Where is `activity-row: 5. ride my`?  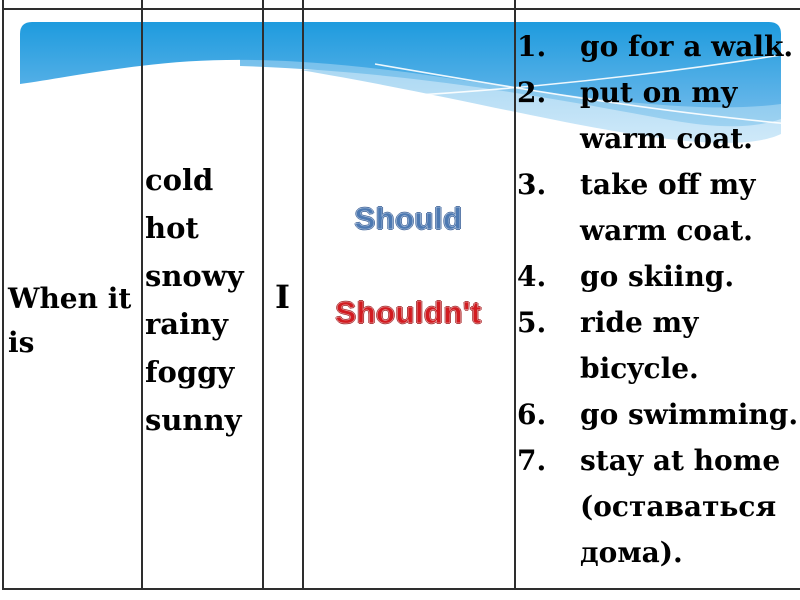 activity-row: 5. ride my is located at coordinates (656, 323).